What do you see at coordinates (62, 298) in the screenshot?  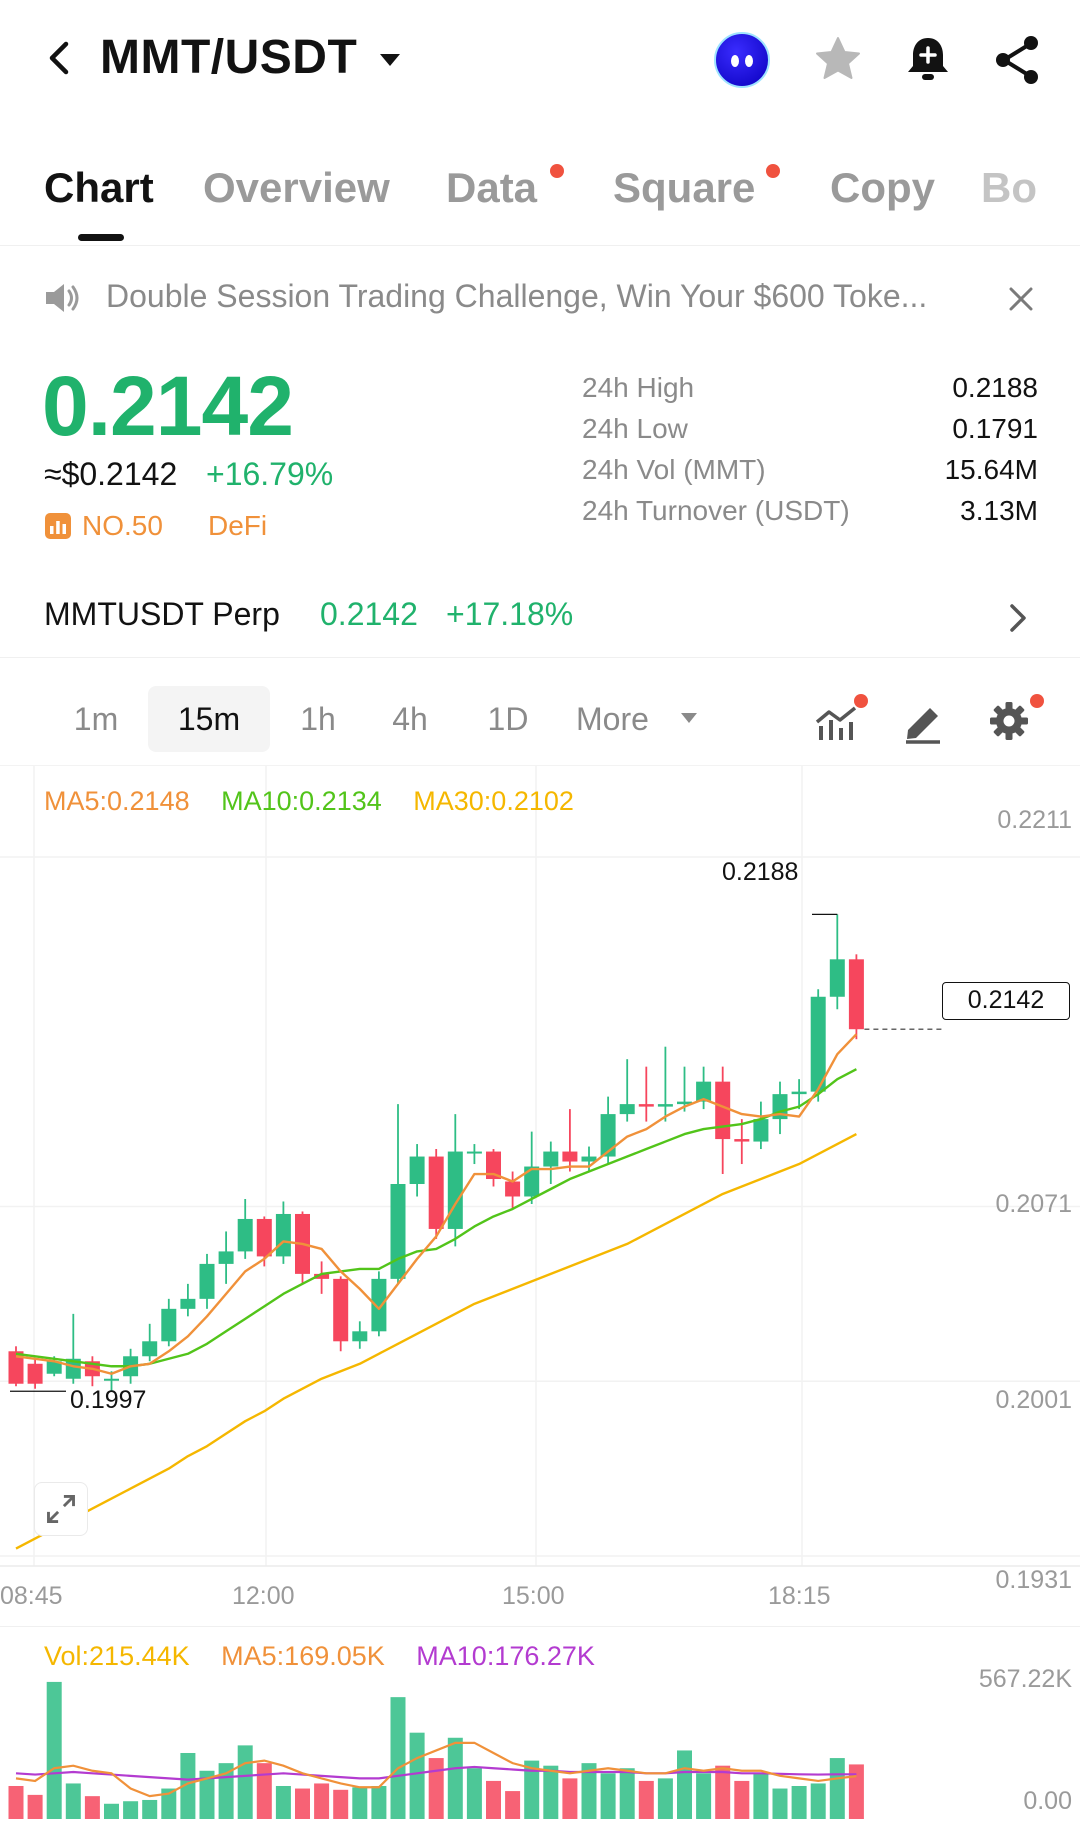 I see `speaker-icon` at bounding box center [62, 298].